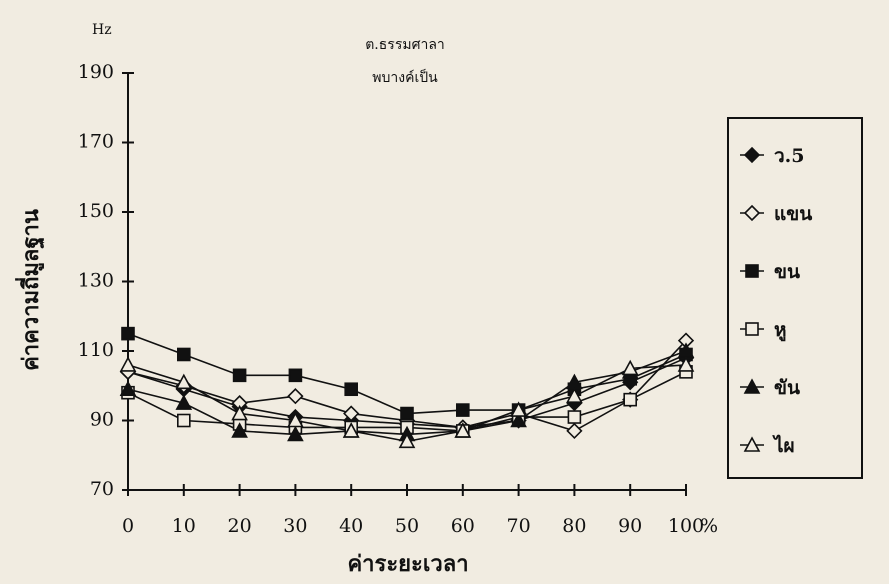 This screenshot has height=584, width=889. Describe the element at coordinates (96, 281) in the screenshot. I see `y-tick-label: 130` at that location.